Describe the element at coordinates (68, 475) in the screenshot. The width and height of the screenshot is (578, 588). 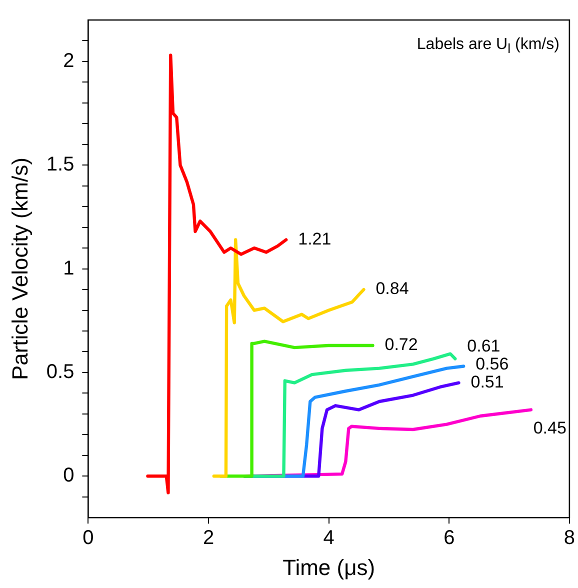
I see `y-tick-label: 0` at that location.